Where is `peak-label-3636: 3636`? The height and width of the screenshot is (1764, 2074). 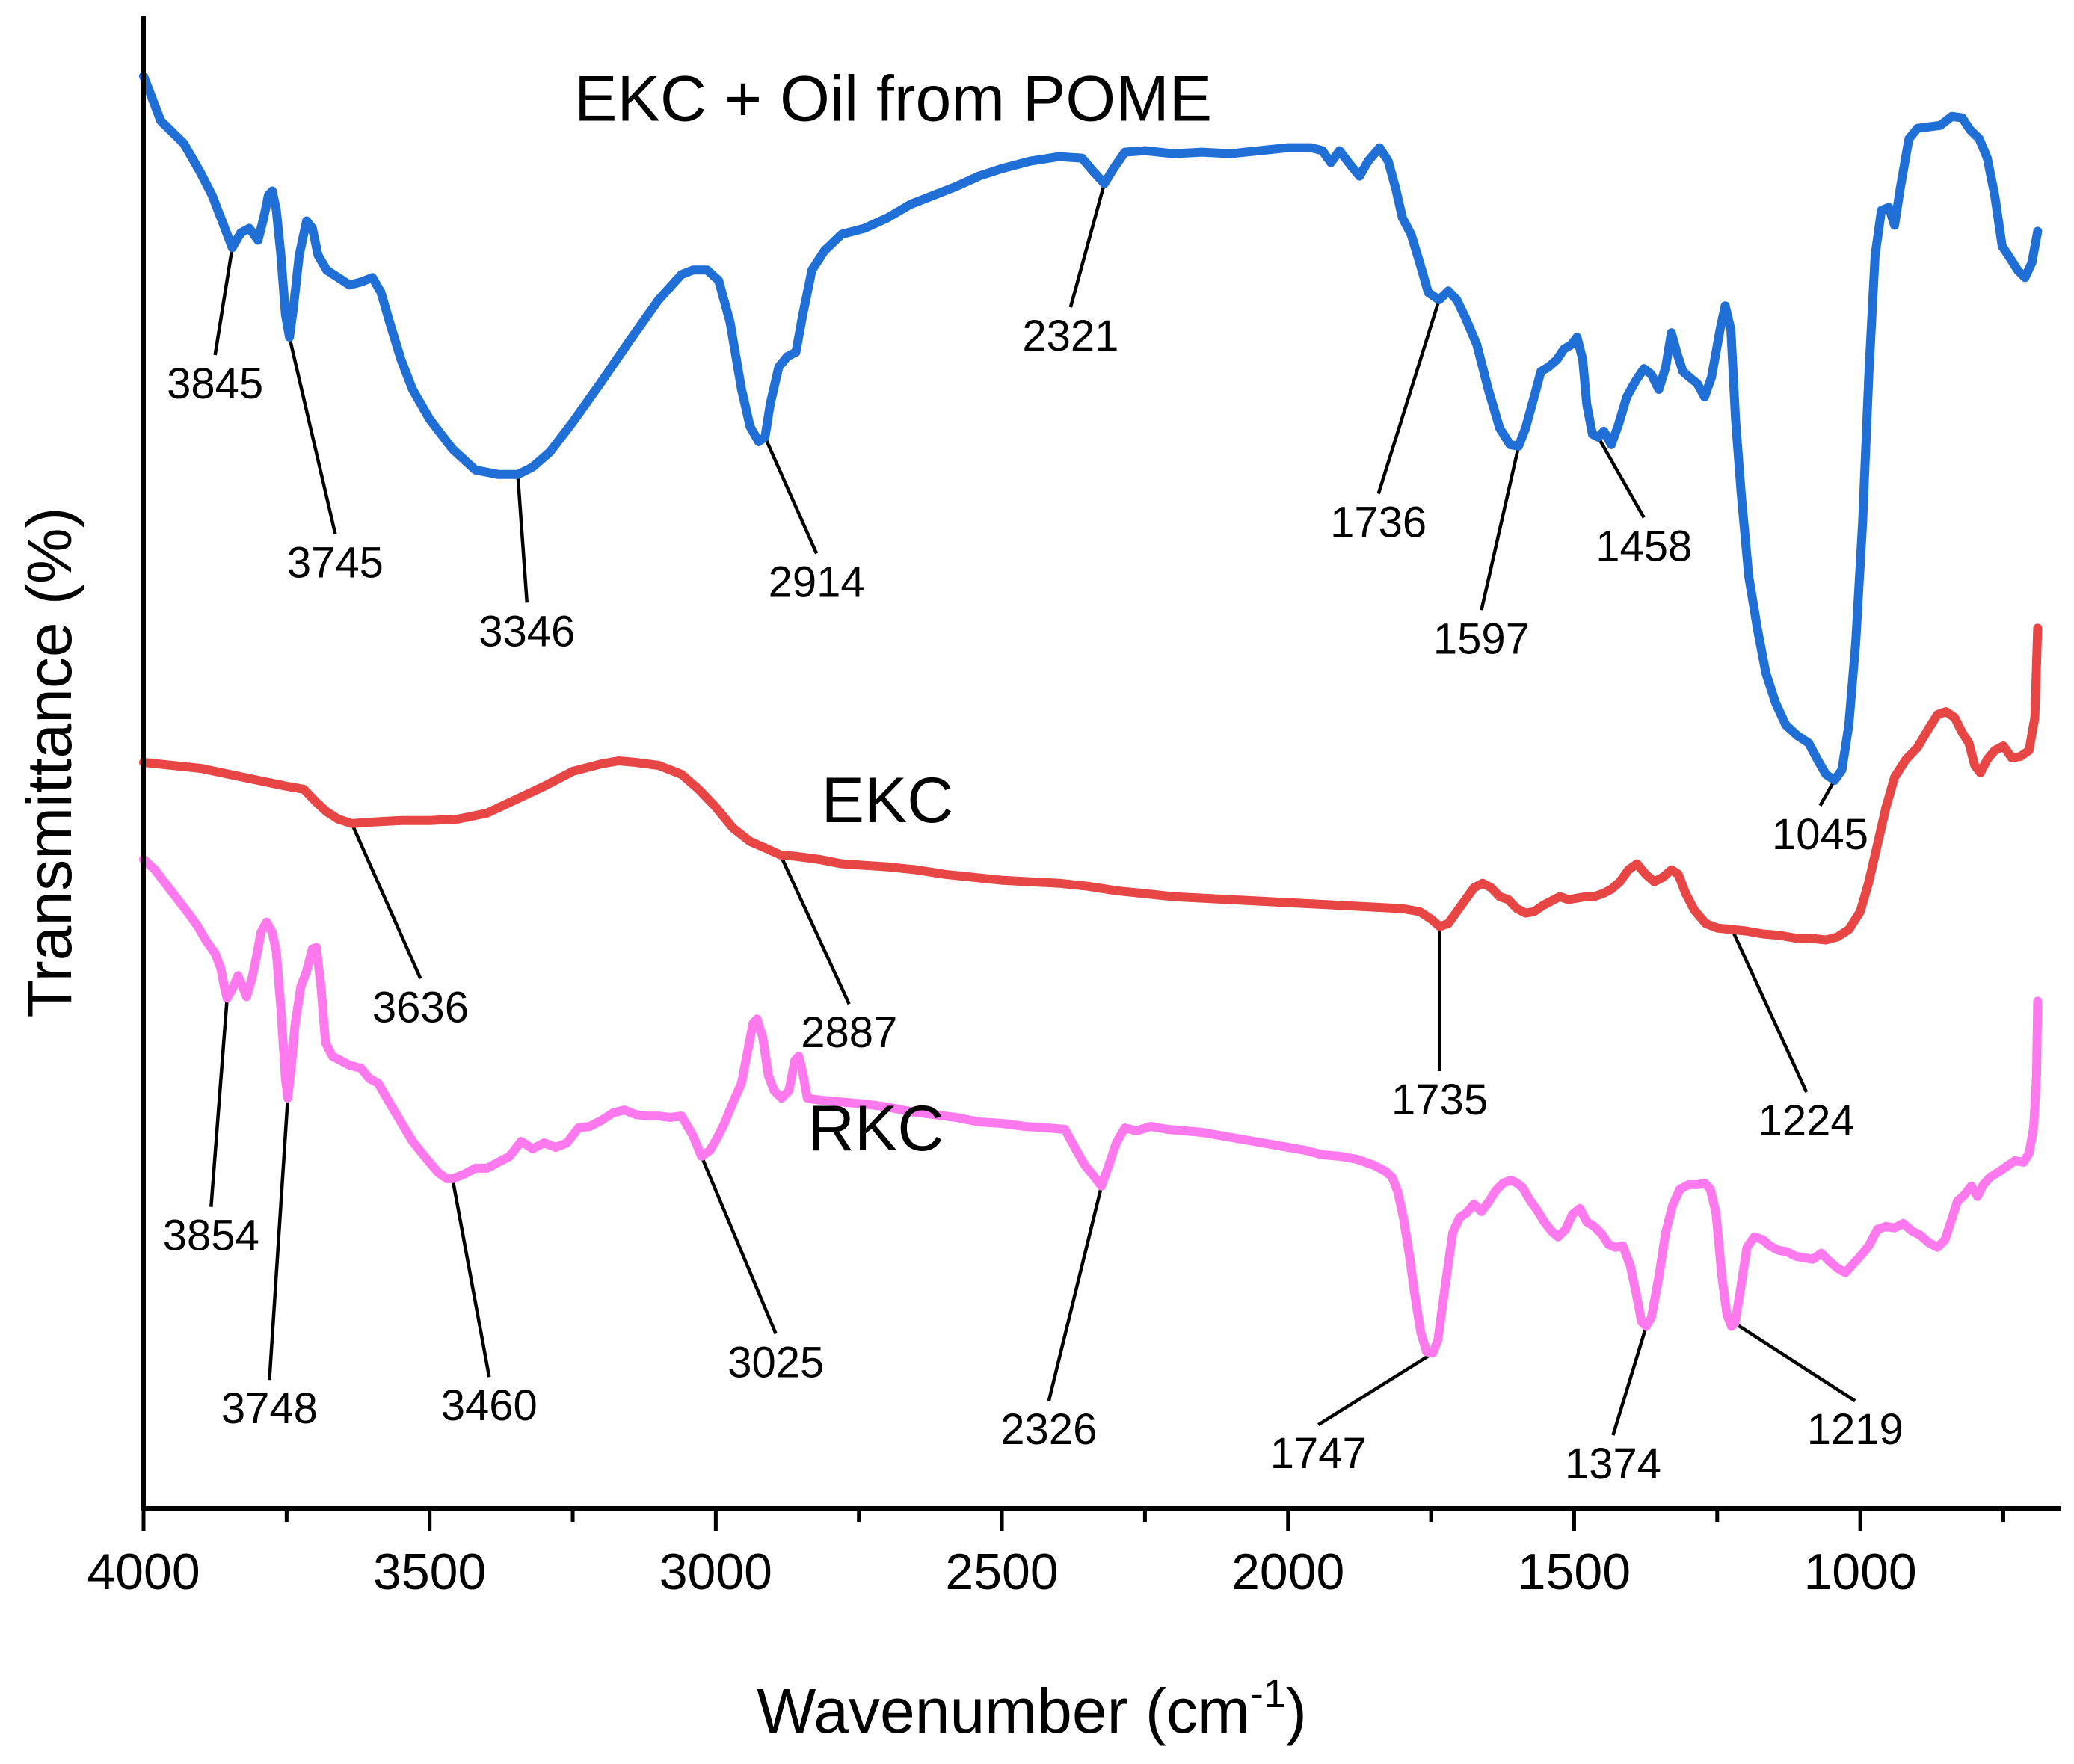 peak-label-3636: 3636 is located at coordinates (421, 1007).